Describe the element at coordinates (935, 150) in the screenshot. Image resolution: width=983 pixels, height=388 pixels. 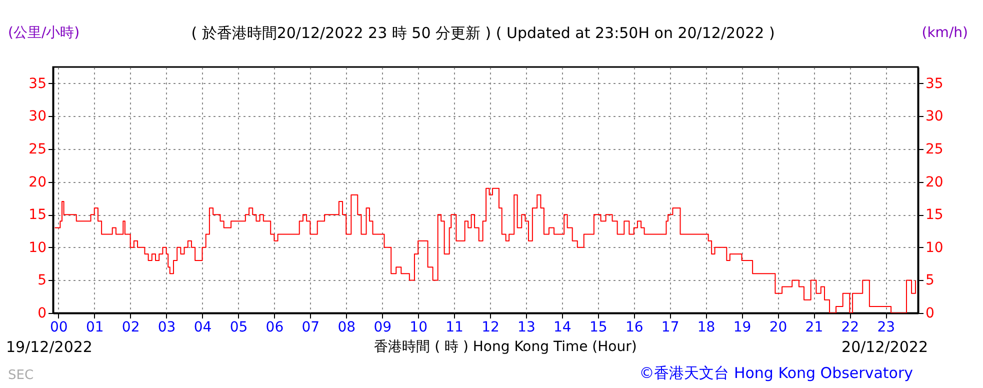
I see `y2-tick-label: 25` at that location.